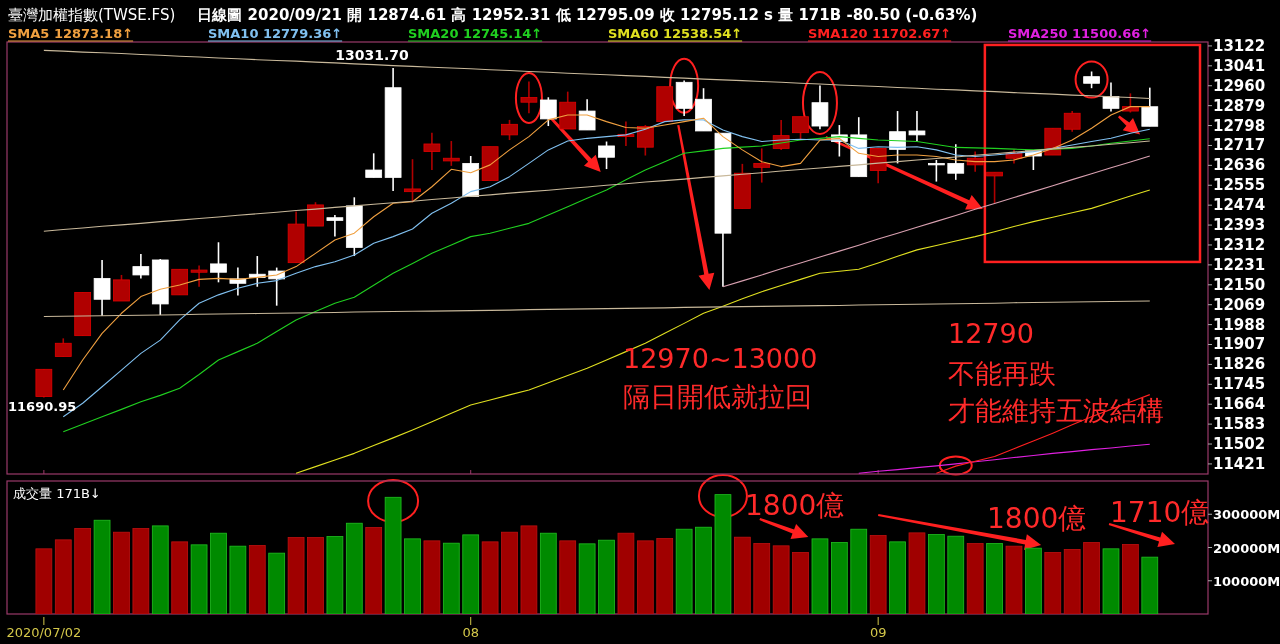 This screenshot has height=644, width=1280. What do you see at coordinates (1239, 463) in the screenshot?
I see `y-tick-label: 11421` at bounding box center [1239, 463].